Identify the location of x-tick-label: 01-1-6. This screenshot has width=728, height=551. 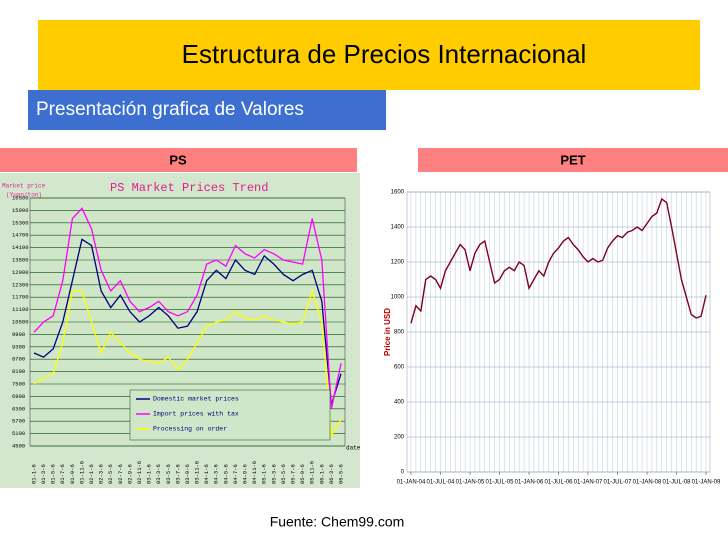
(33, 474).